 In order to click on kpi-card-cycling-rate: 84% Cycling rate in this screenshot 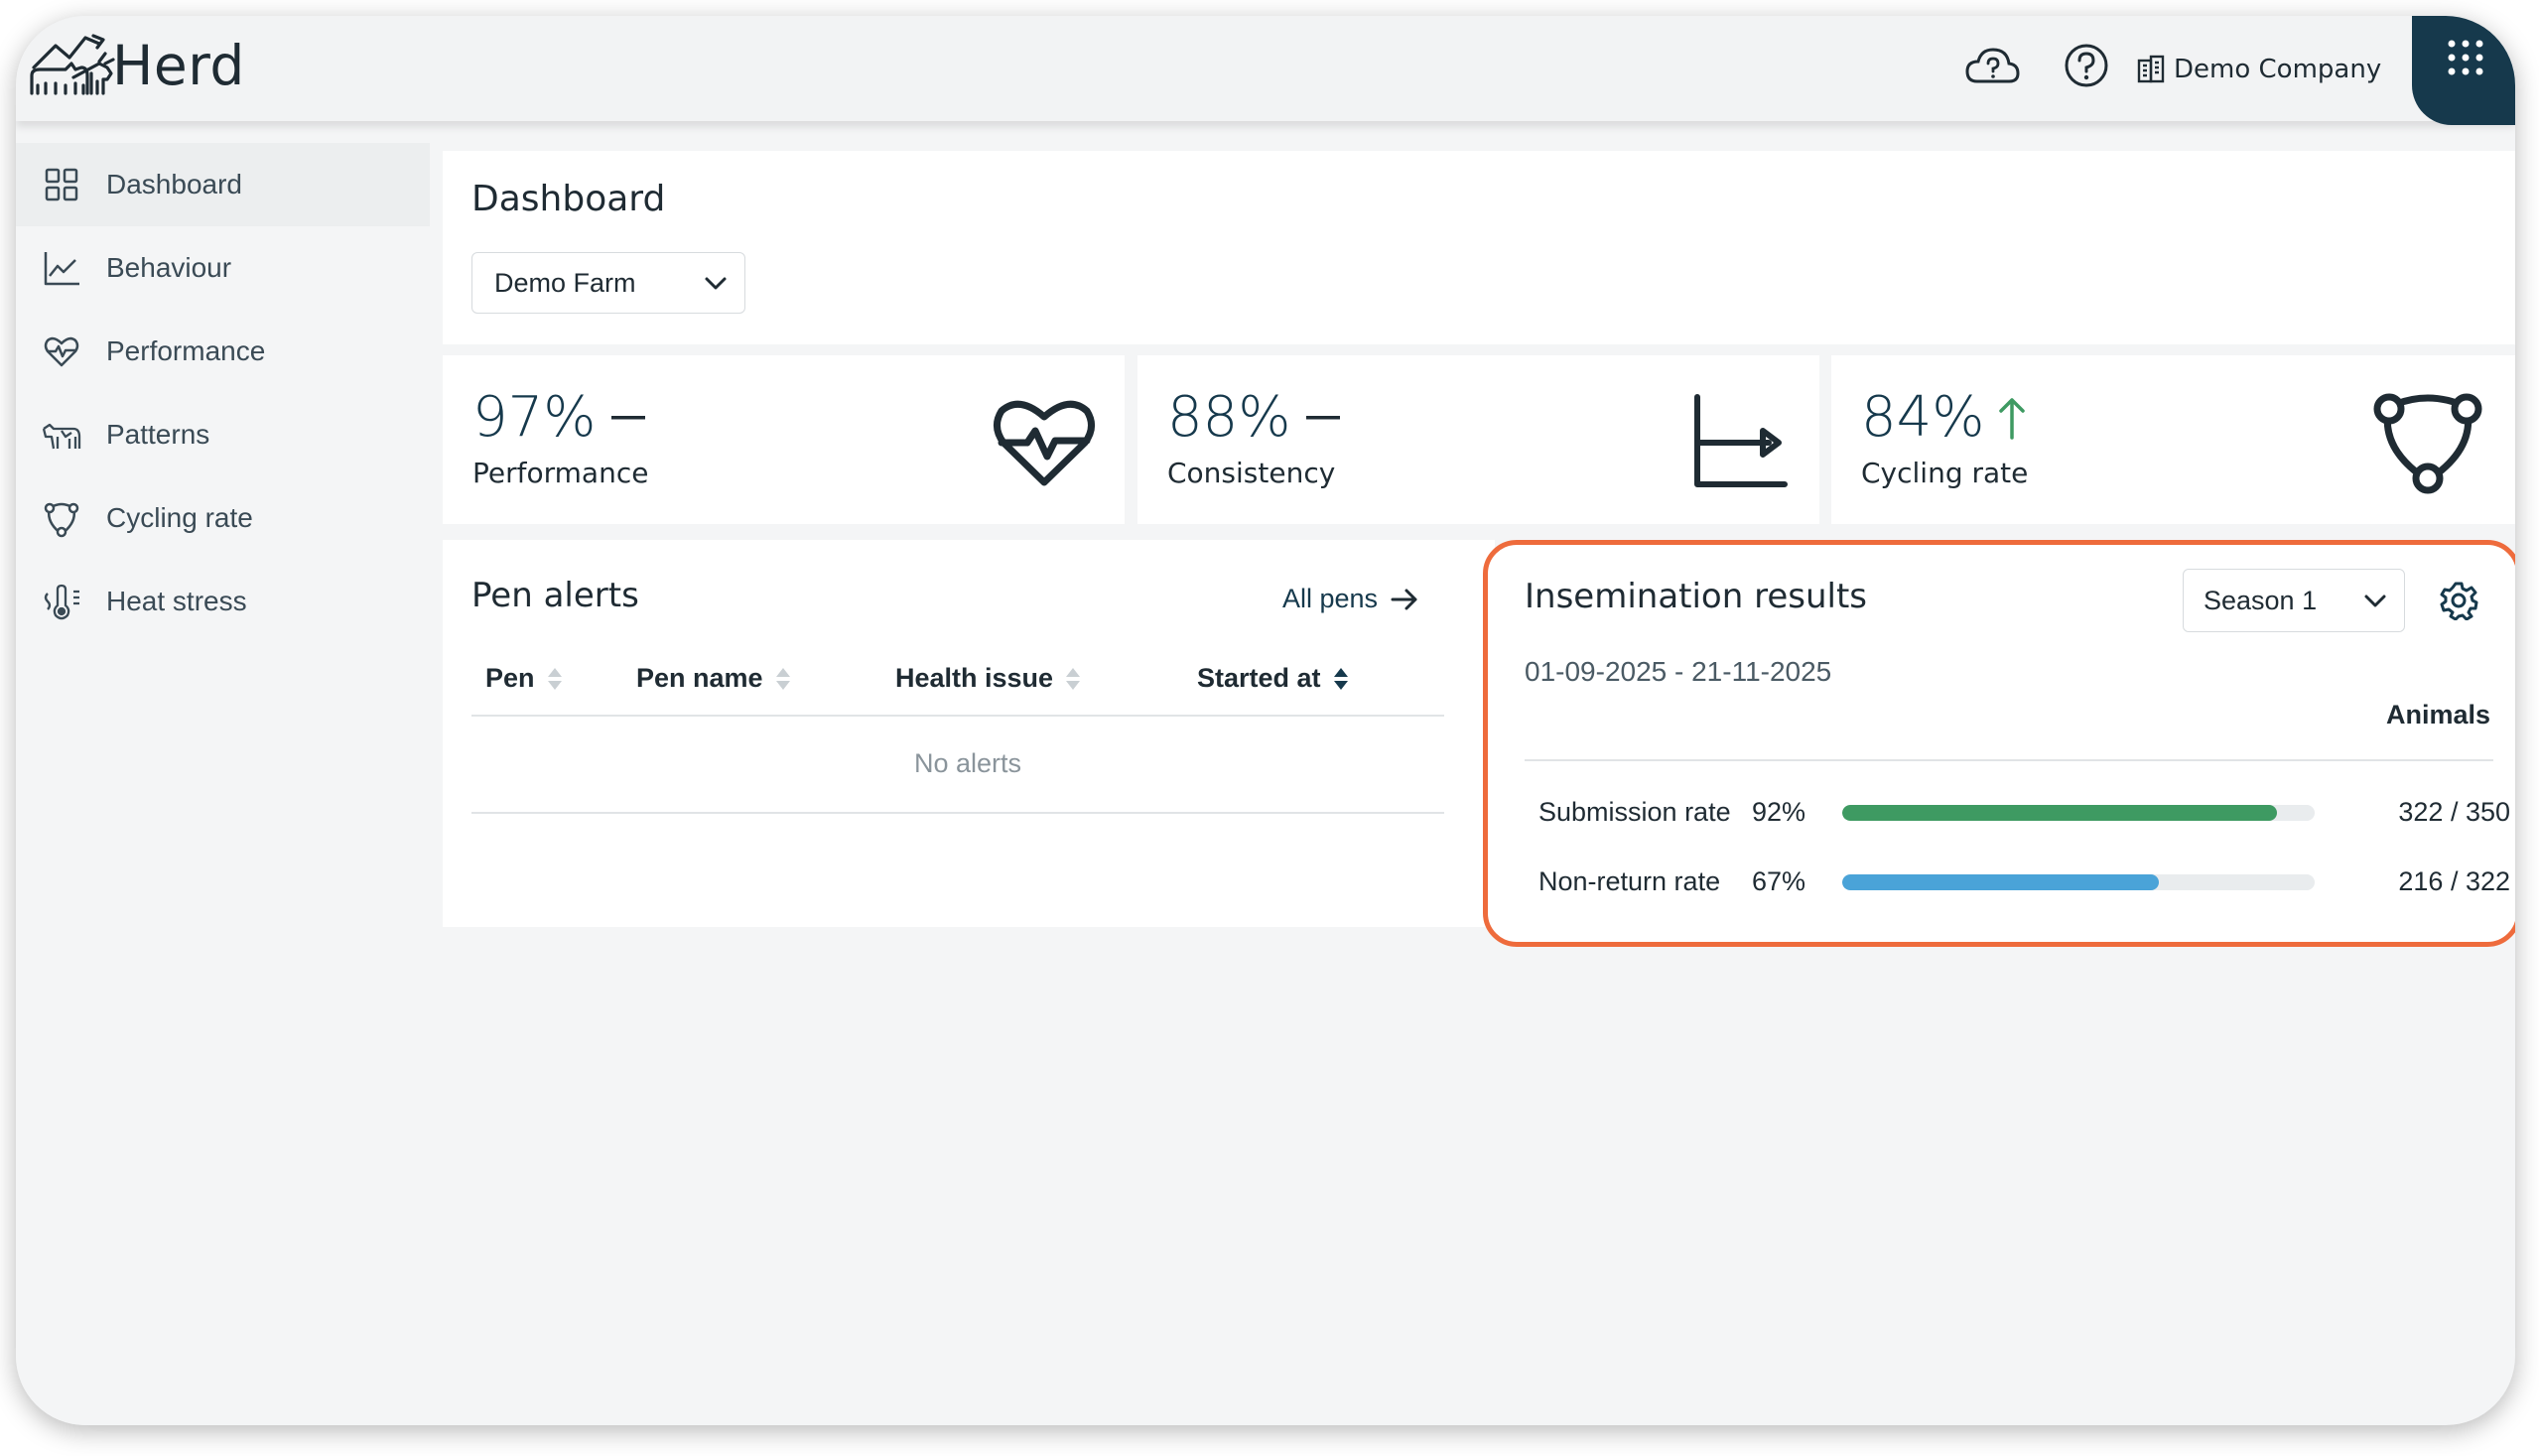, I will do `click(2173, 439)`.